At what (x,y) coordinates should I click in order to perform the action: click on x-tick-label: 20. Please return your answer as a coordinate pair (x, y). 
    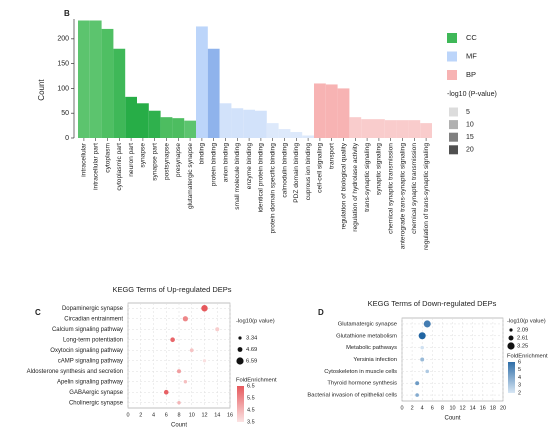
    Looking at the image, I should click on (503, 408).